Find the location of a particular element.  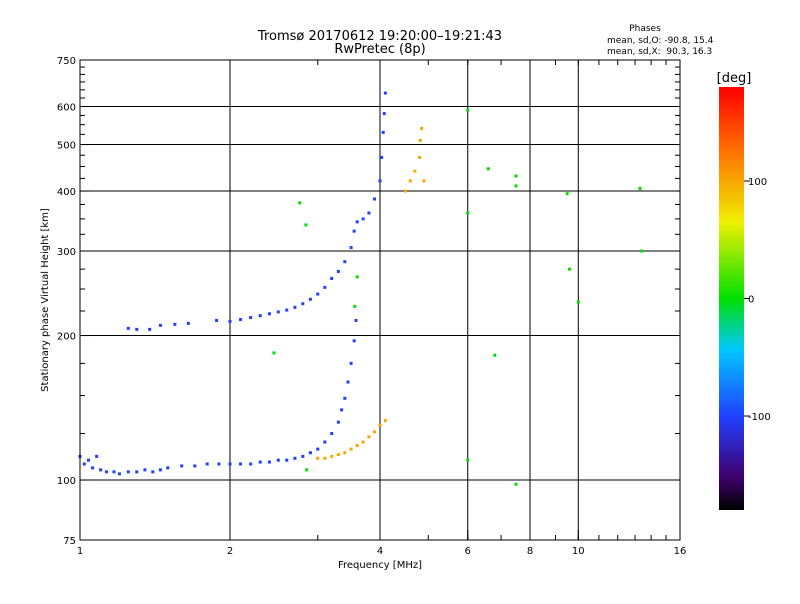

chart-title-line2: RwPretec (8p) is located at coordinates (379, 49).